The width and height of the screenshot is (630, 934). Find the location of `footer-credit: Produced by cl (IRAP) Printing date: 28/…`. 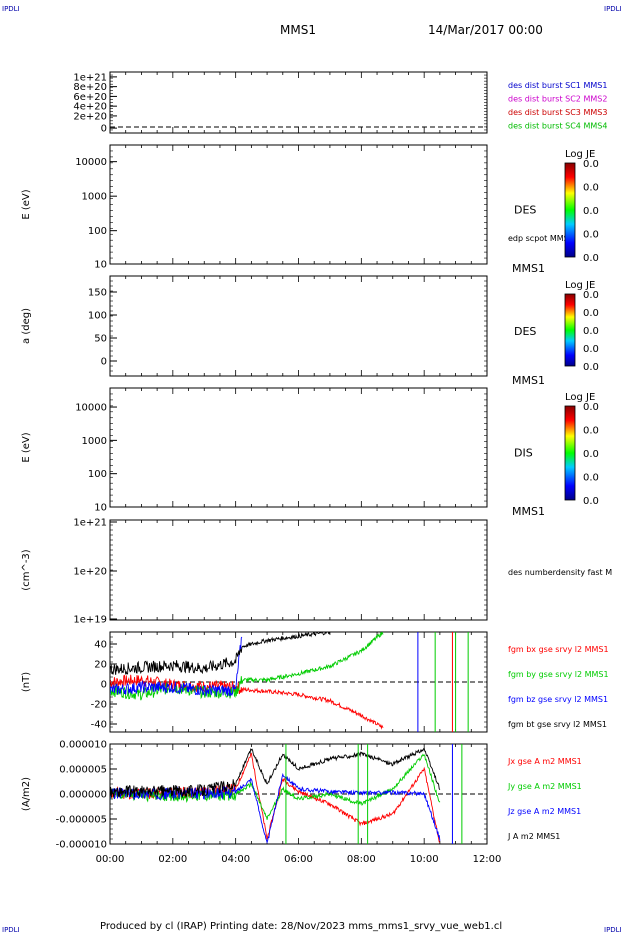

footer-credit: Produced by cl (IRAP) Printing date: 28/… is located at coordinates (301, 926).